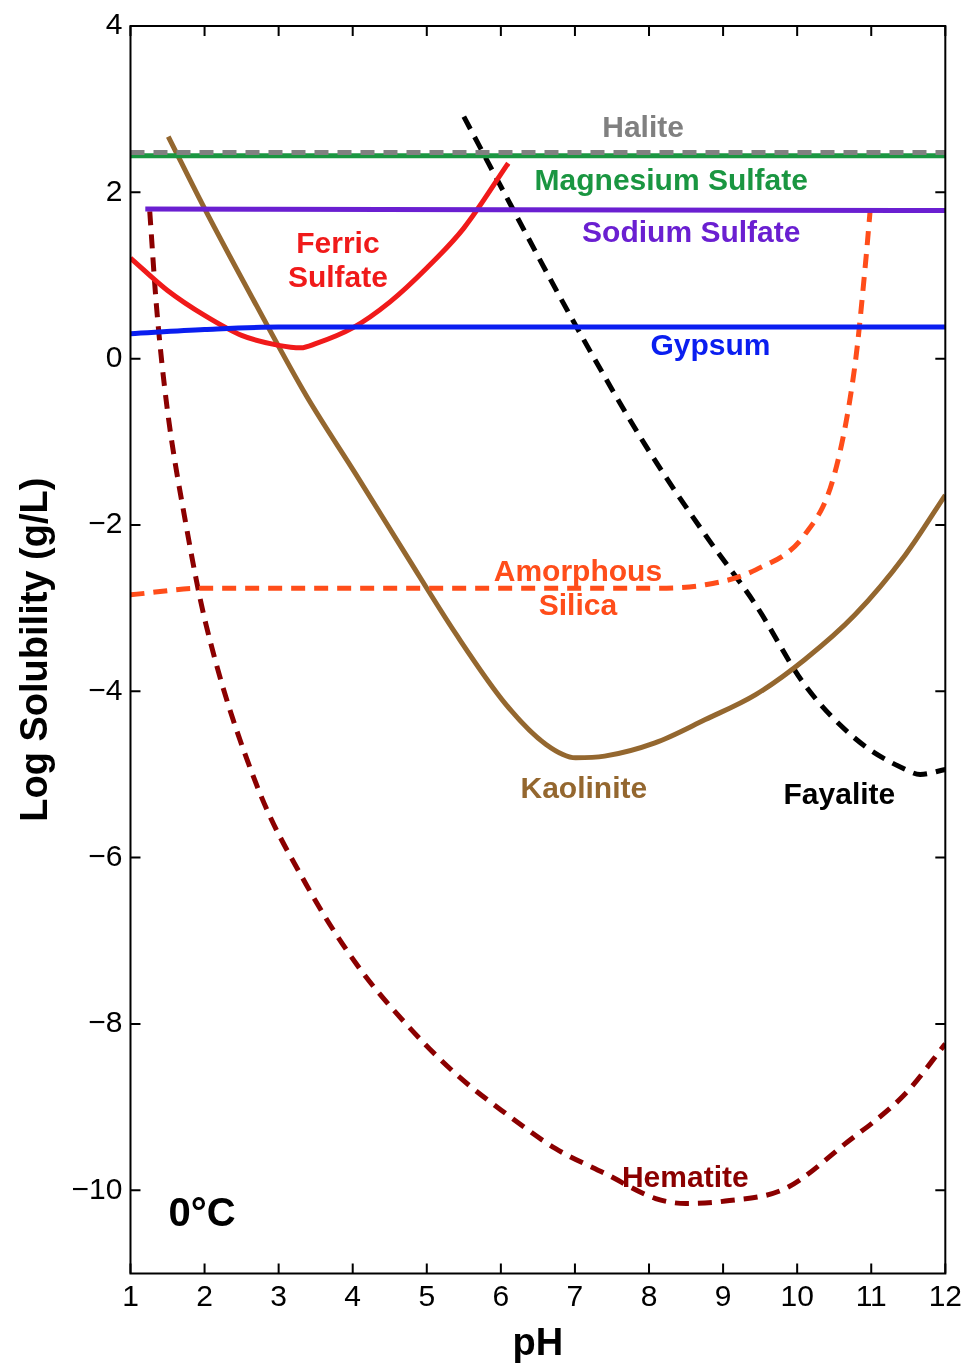 The height and width of the screenshot is (1371, 968). I want to click on y-axis-title: Log Solubility (g/L), so click(34, 649).